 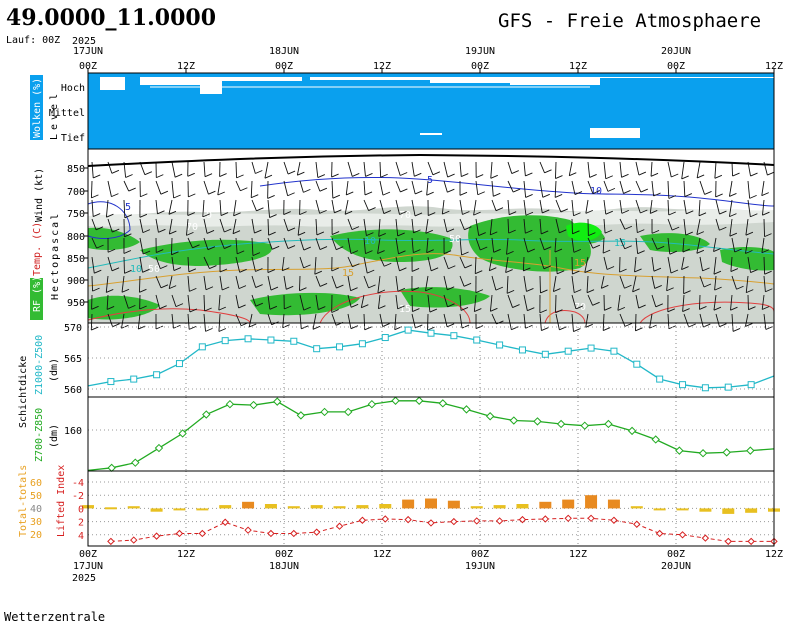 What do you see at coordinates (676, 66) in the screenshot?
I see `top-tick-label: 00Z` at bounding box center [676, 66].